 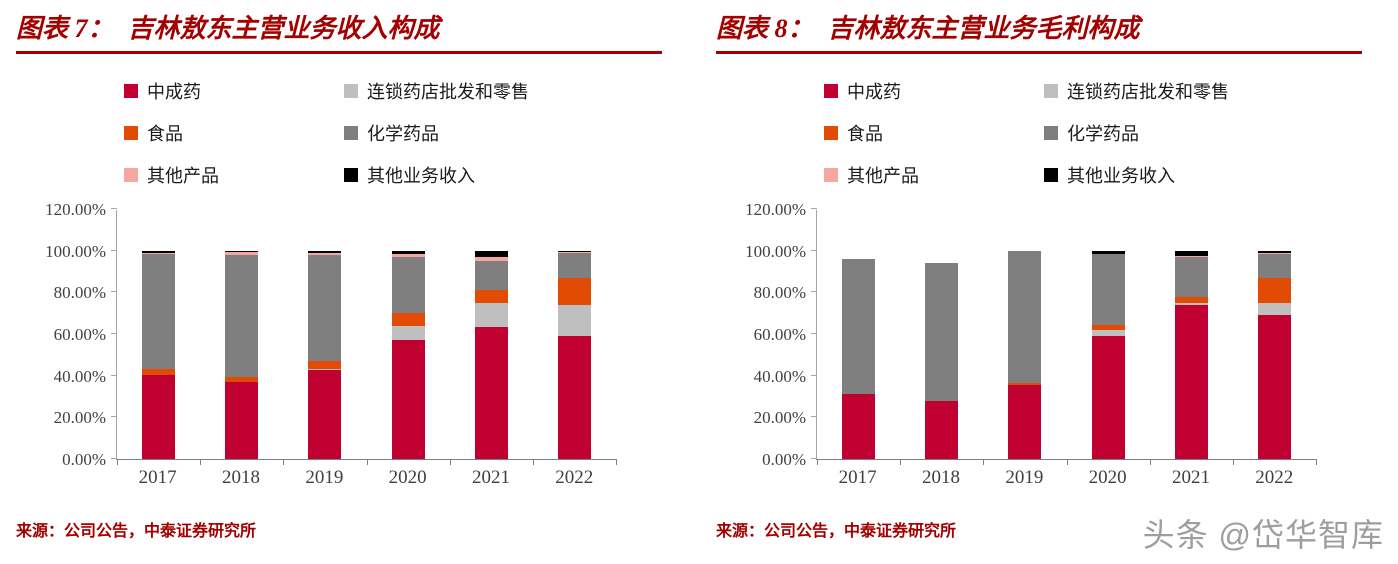 What do you see at coordinates (79, 418) in the screenshot?
I see `y-tick-label: 20.00%` at bounding box center [79, 418].